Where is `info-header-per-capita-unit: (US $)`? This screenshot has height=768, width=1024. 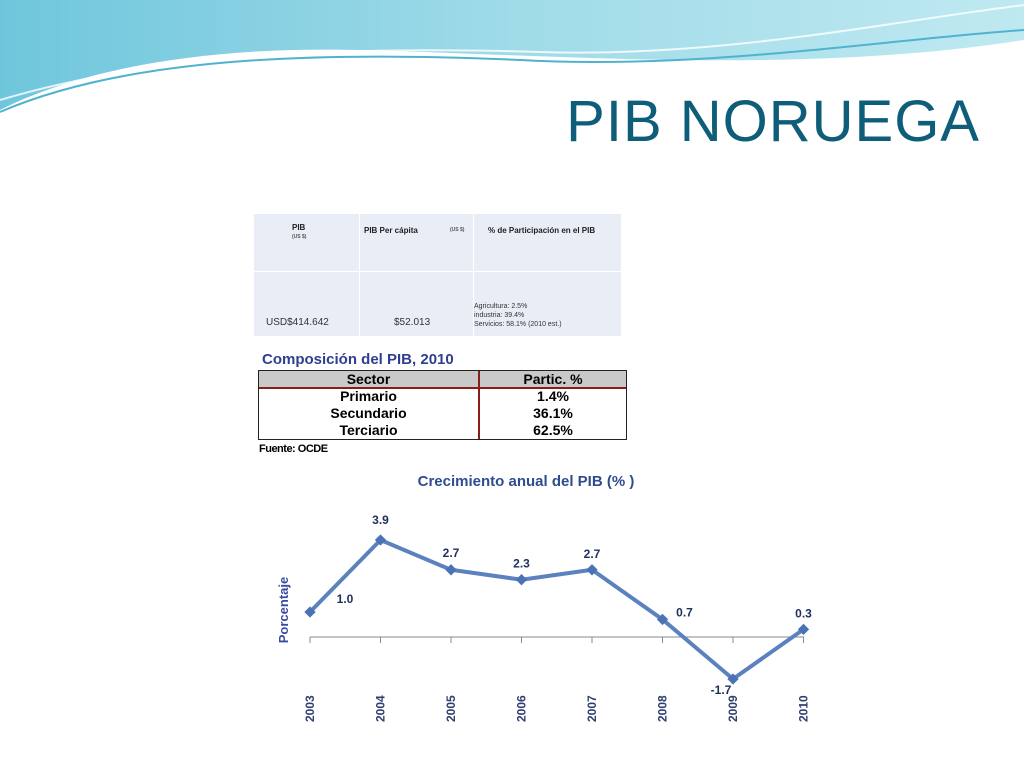
info-header-per-capita-unit: (US $) is located at coordinates (457, 230).